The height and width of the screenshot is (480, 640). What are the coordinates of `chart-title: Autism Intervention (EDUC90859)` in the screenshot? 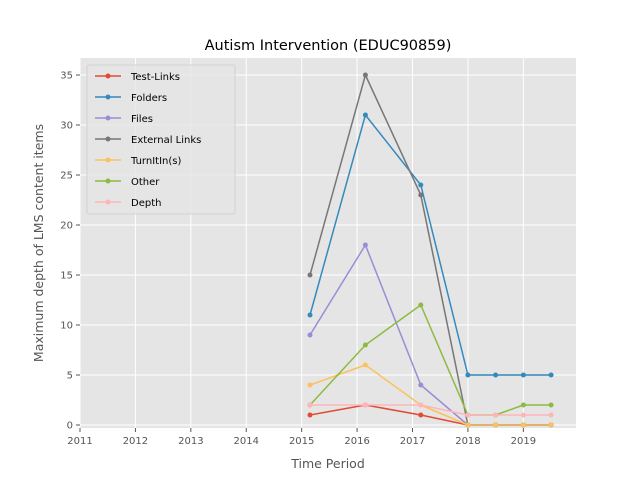 It's located at (328, 46).